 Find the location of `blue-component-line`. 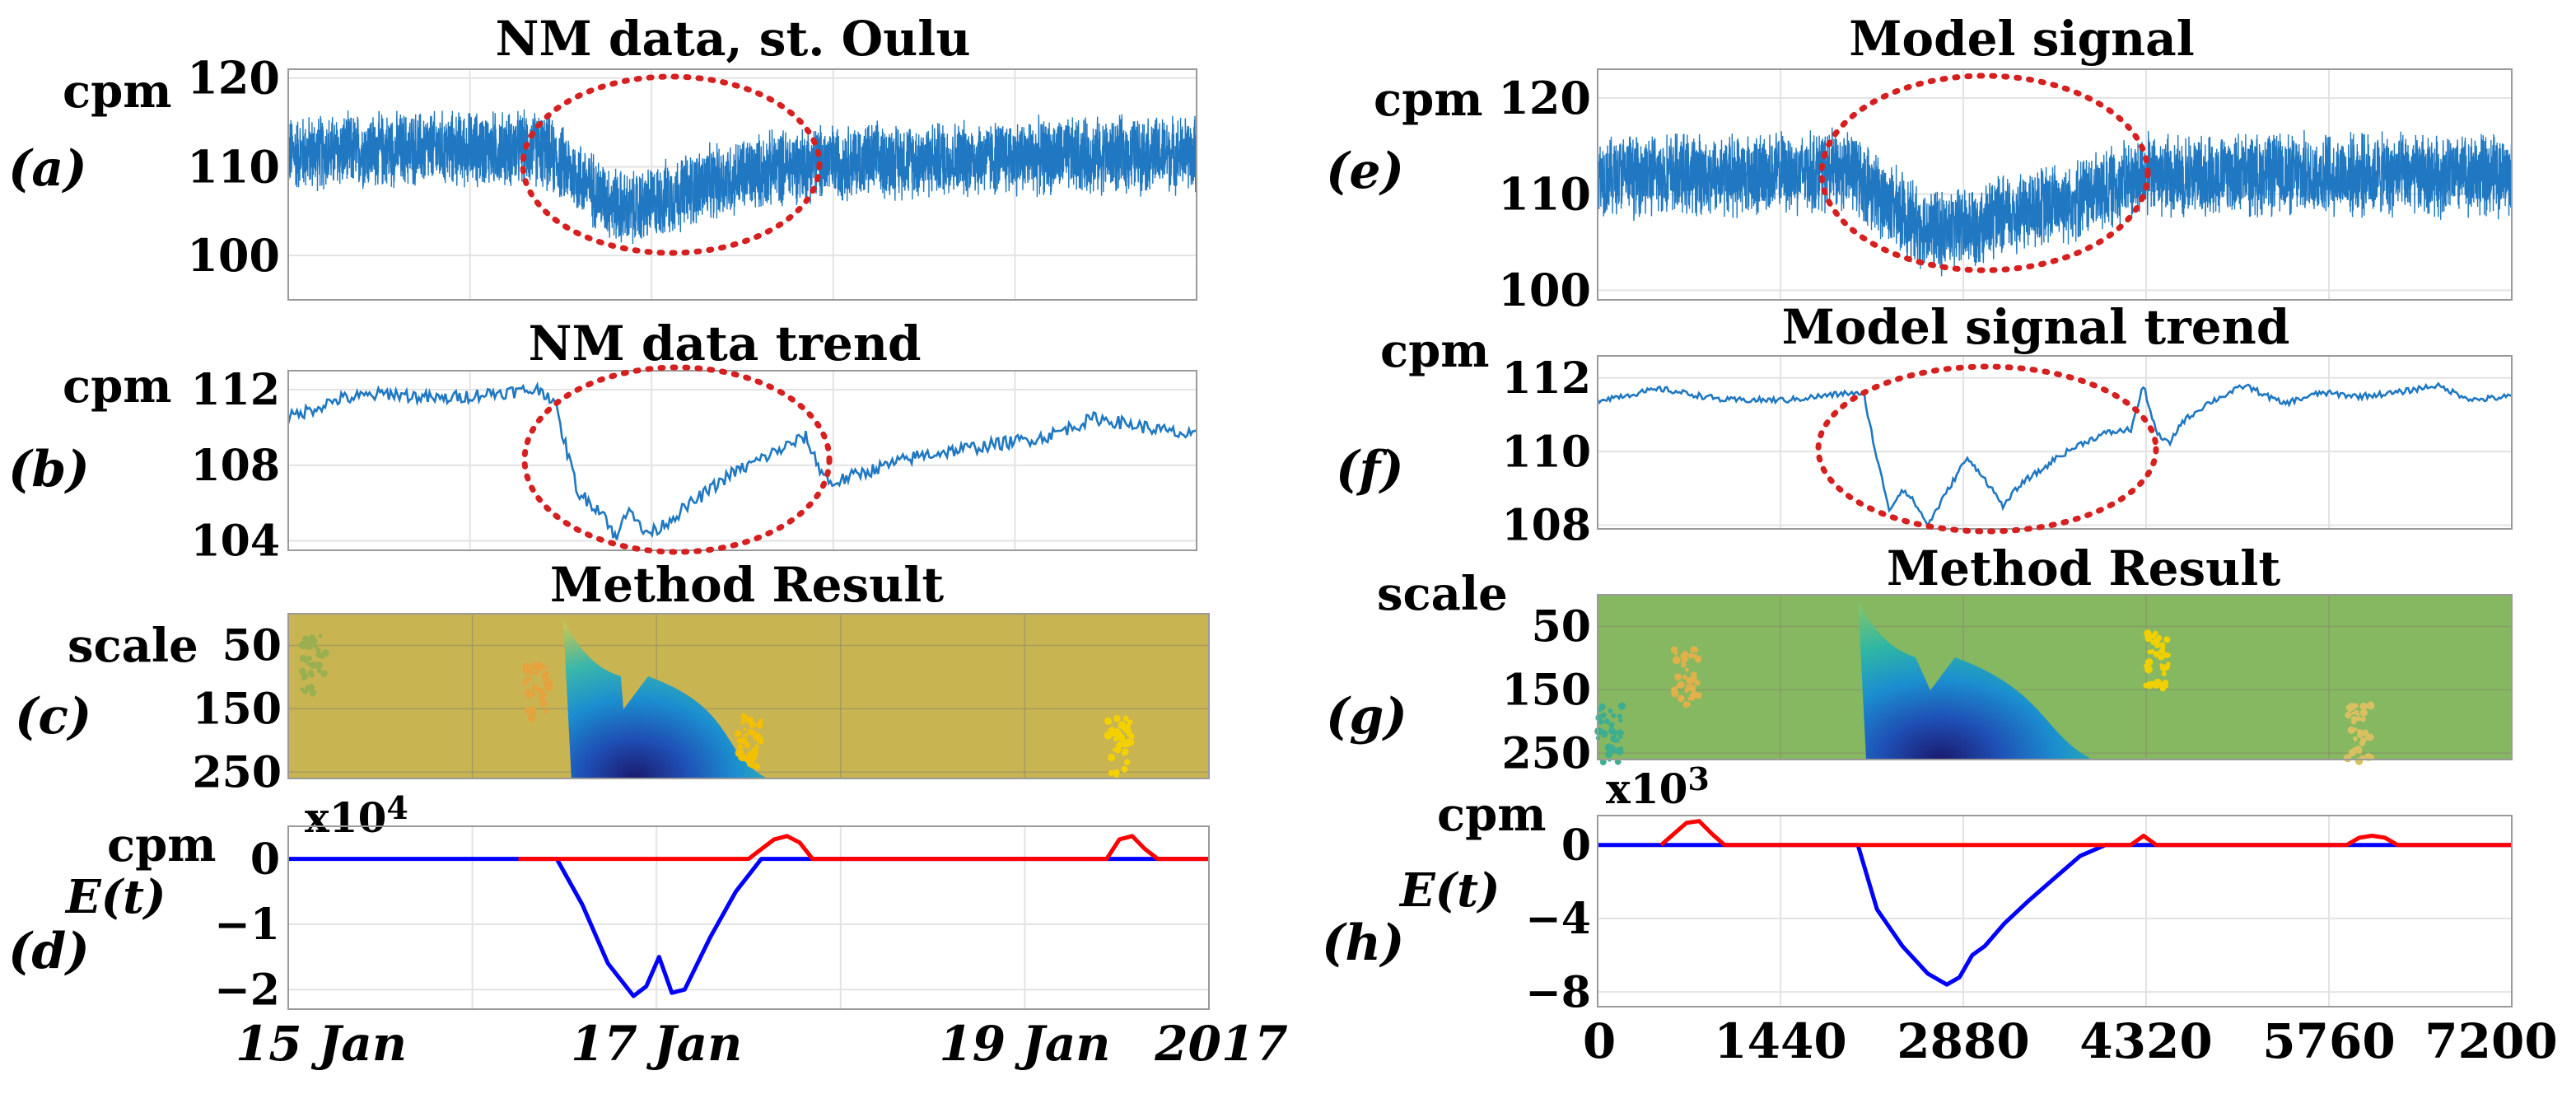

blue-component-line is located at coordinates (2055, 915).